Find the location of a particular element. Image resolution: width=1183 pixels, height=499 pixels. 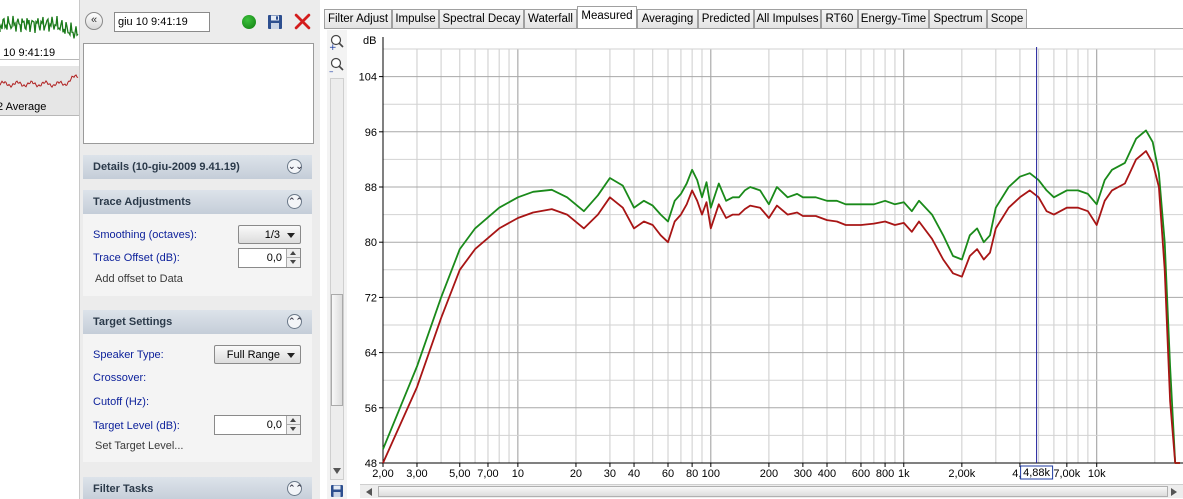

graph-cursor: 4,88k is located at coordinates (1037, 263).